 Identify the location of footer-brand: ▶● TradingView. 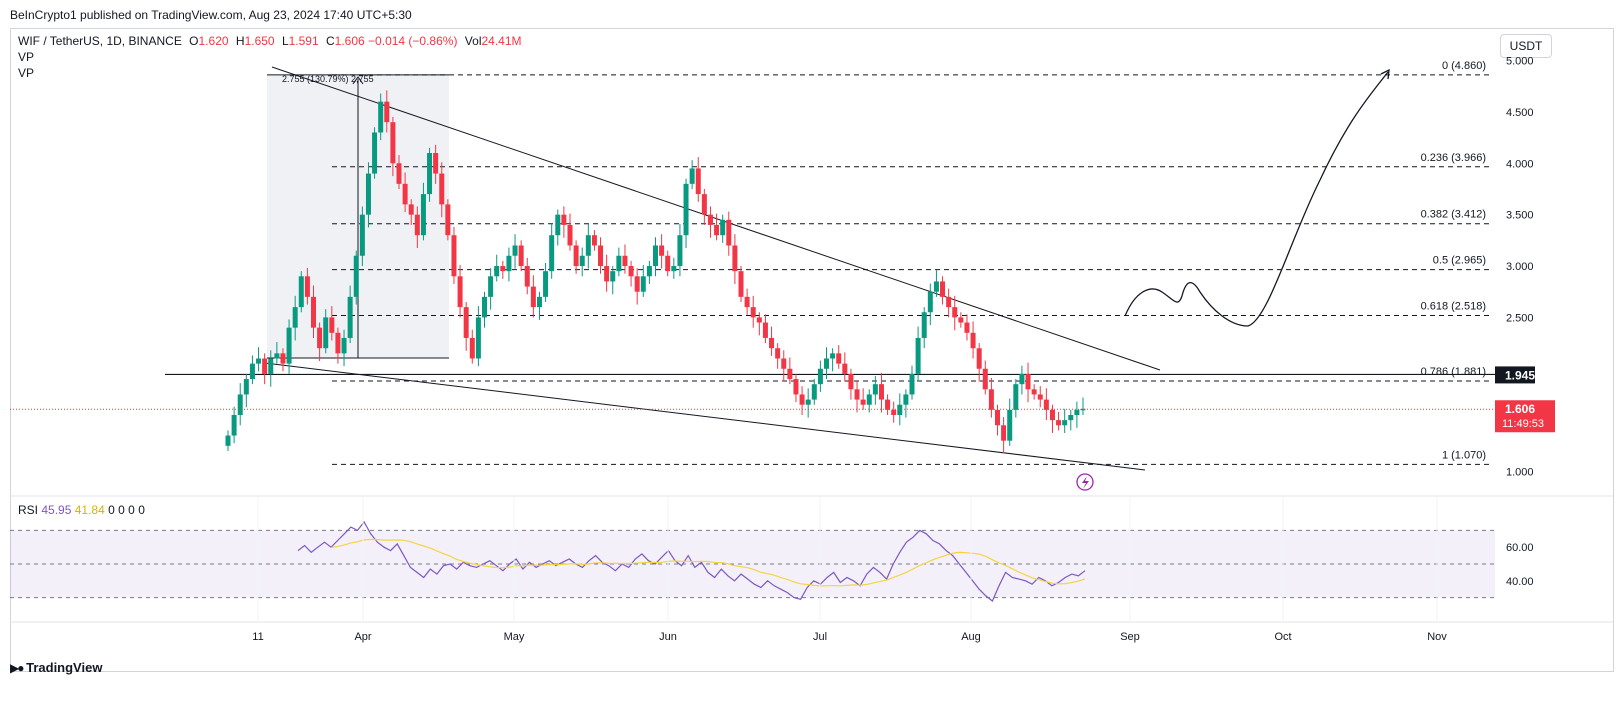
(56, 667).